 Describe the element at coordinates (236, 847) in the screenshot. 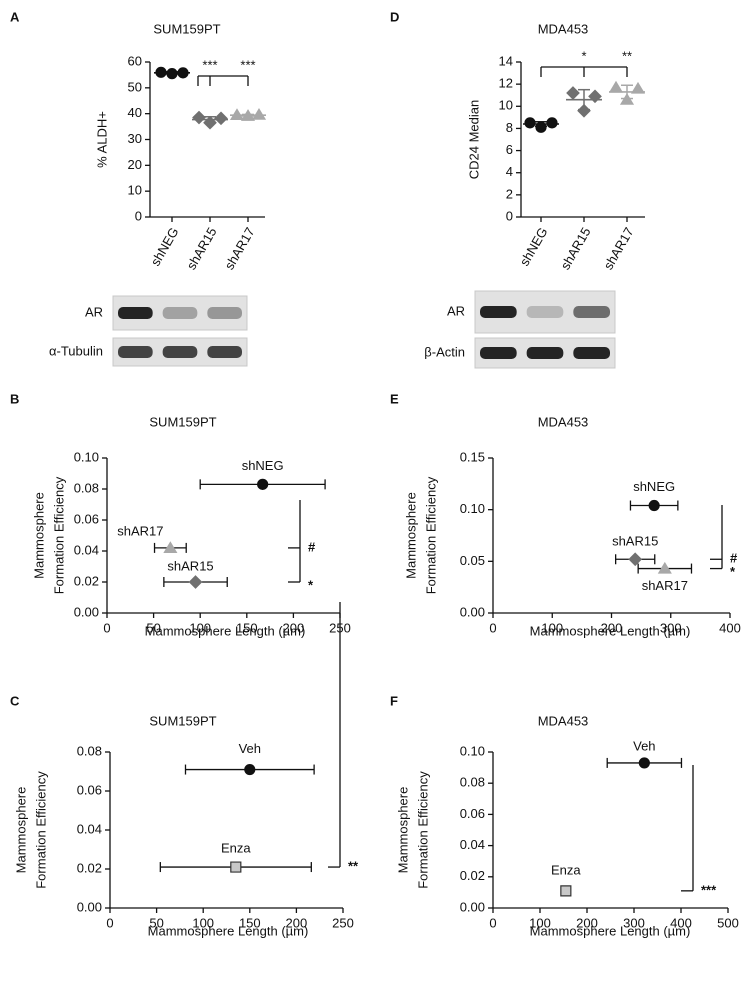

I see `point-label: Enza` at that location.